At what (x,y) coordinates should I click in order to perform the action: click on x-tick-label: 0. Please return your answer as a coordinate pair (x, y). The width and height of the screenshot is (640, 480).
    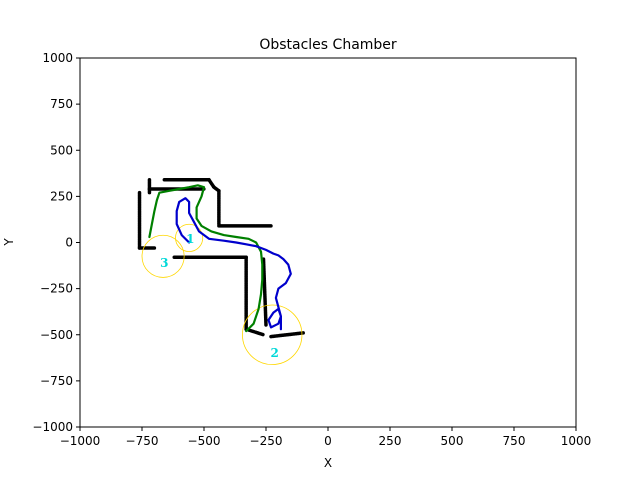
    Looking at the image, I should click on (328, 441).